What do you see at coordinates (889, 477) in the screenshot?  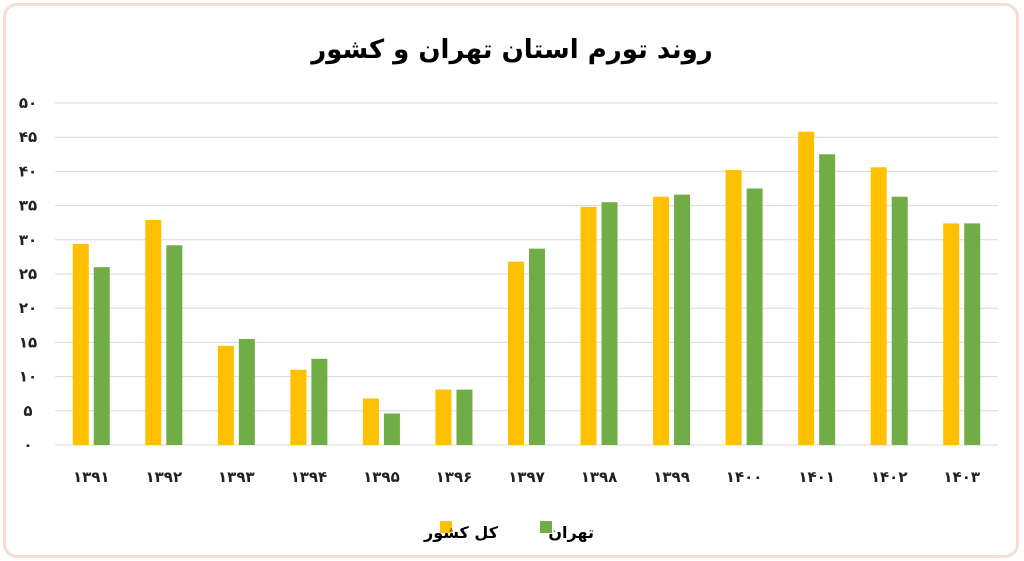 I see `x-tick-label: ۱۴۰۲` at bounding box center [889, 477].